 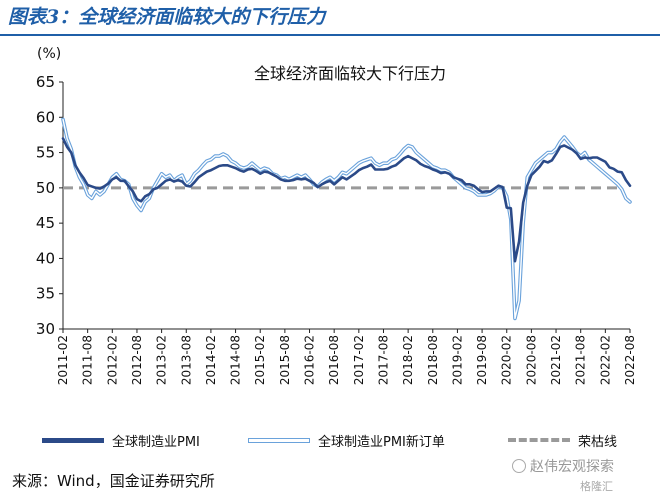 What do you see at coordinates (112, 360) in the screenshot?
I see `x-tick-label: 2012-02` at bounding box center [112, 360].